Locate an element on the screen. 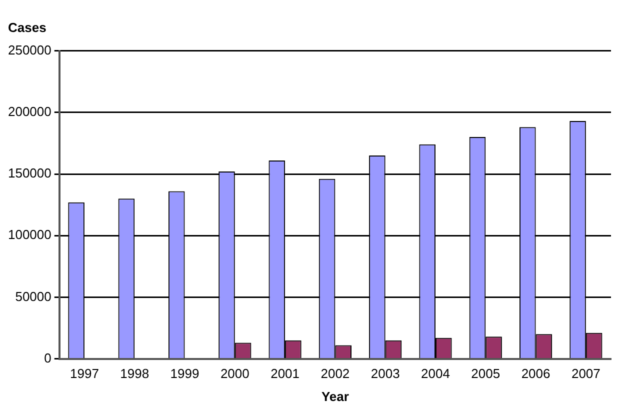 The image size is (623, 409). x-tick-label: 2007 is located at coordinates (585, 374).